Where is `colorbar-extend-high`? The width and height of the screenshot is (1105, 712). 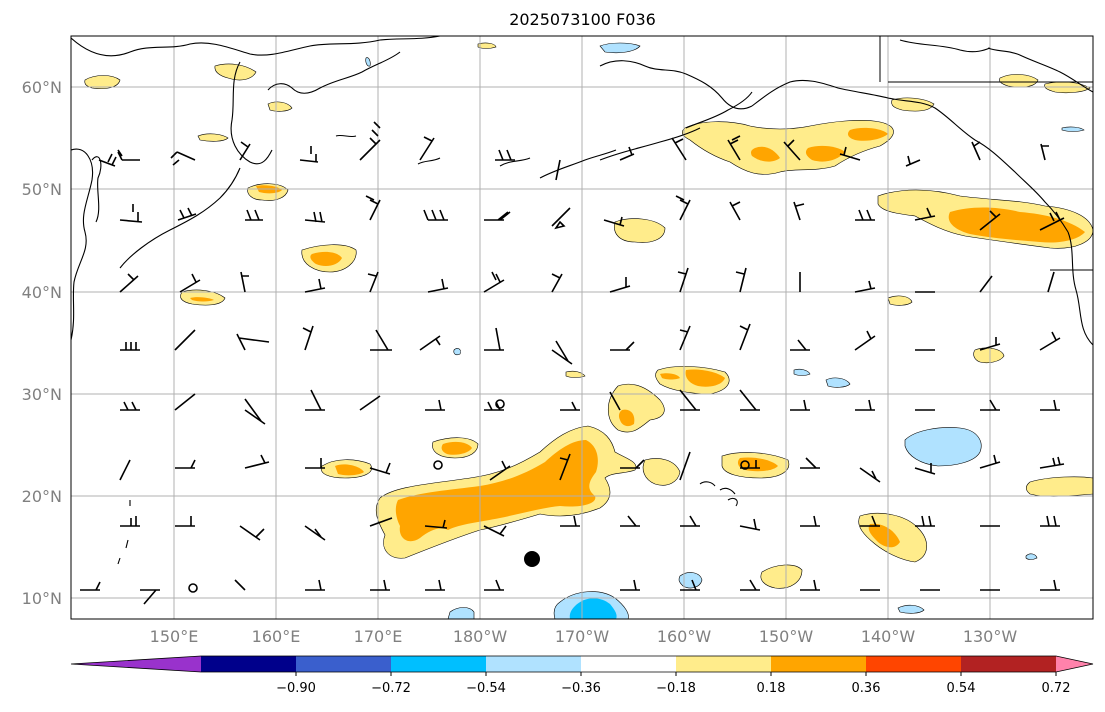 colorbar-extend-high is located at coordinates (1074, 664).